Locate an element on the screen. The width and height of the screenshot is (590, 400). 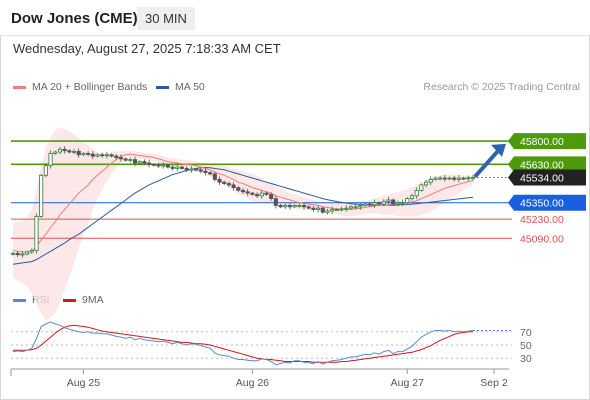
x-tick-label: Aug 25 is located at coordinates (83, 383).